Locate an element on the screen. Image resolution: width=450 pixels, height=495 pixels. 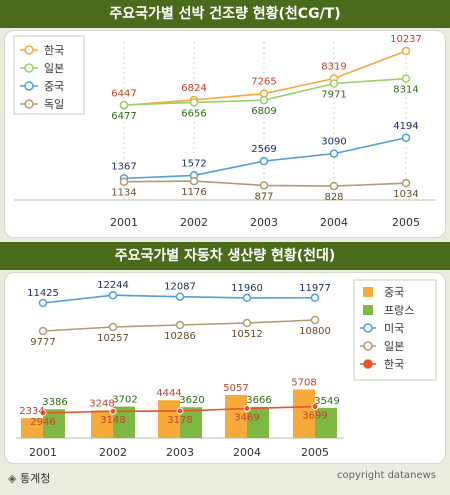
source-label: 통계청 is located at coordinates (35, 478).